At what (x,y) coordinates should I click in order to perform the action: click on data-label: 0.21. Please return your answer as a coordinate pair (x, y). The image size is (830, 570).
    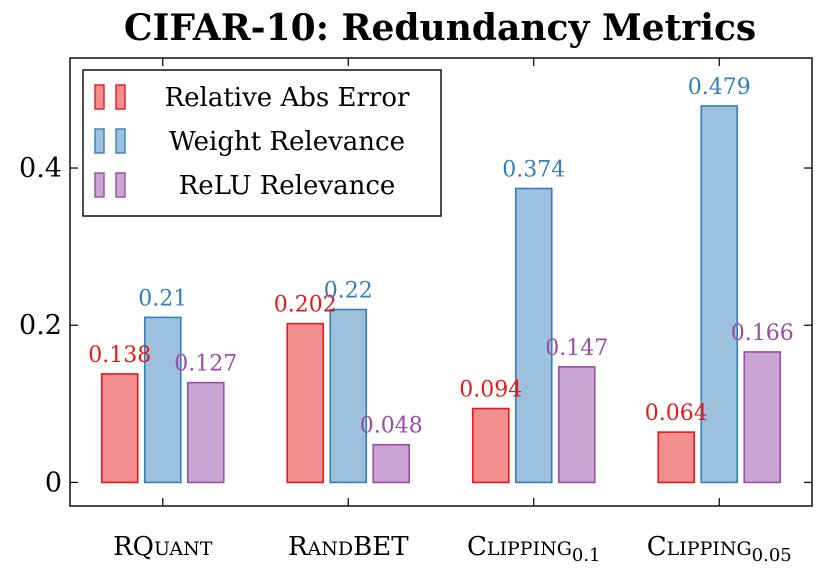
    Looking at the image, I should click on (162, 298).